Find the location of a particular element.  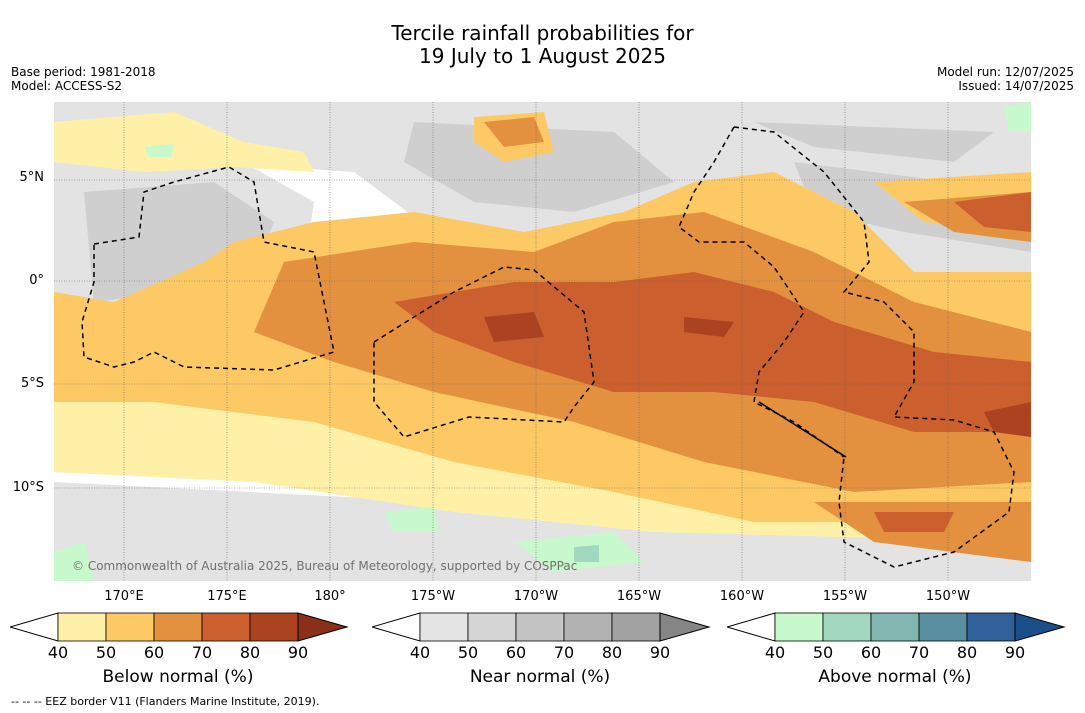

cbar-above-40-tip is located at coordinates (751, 627).